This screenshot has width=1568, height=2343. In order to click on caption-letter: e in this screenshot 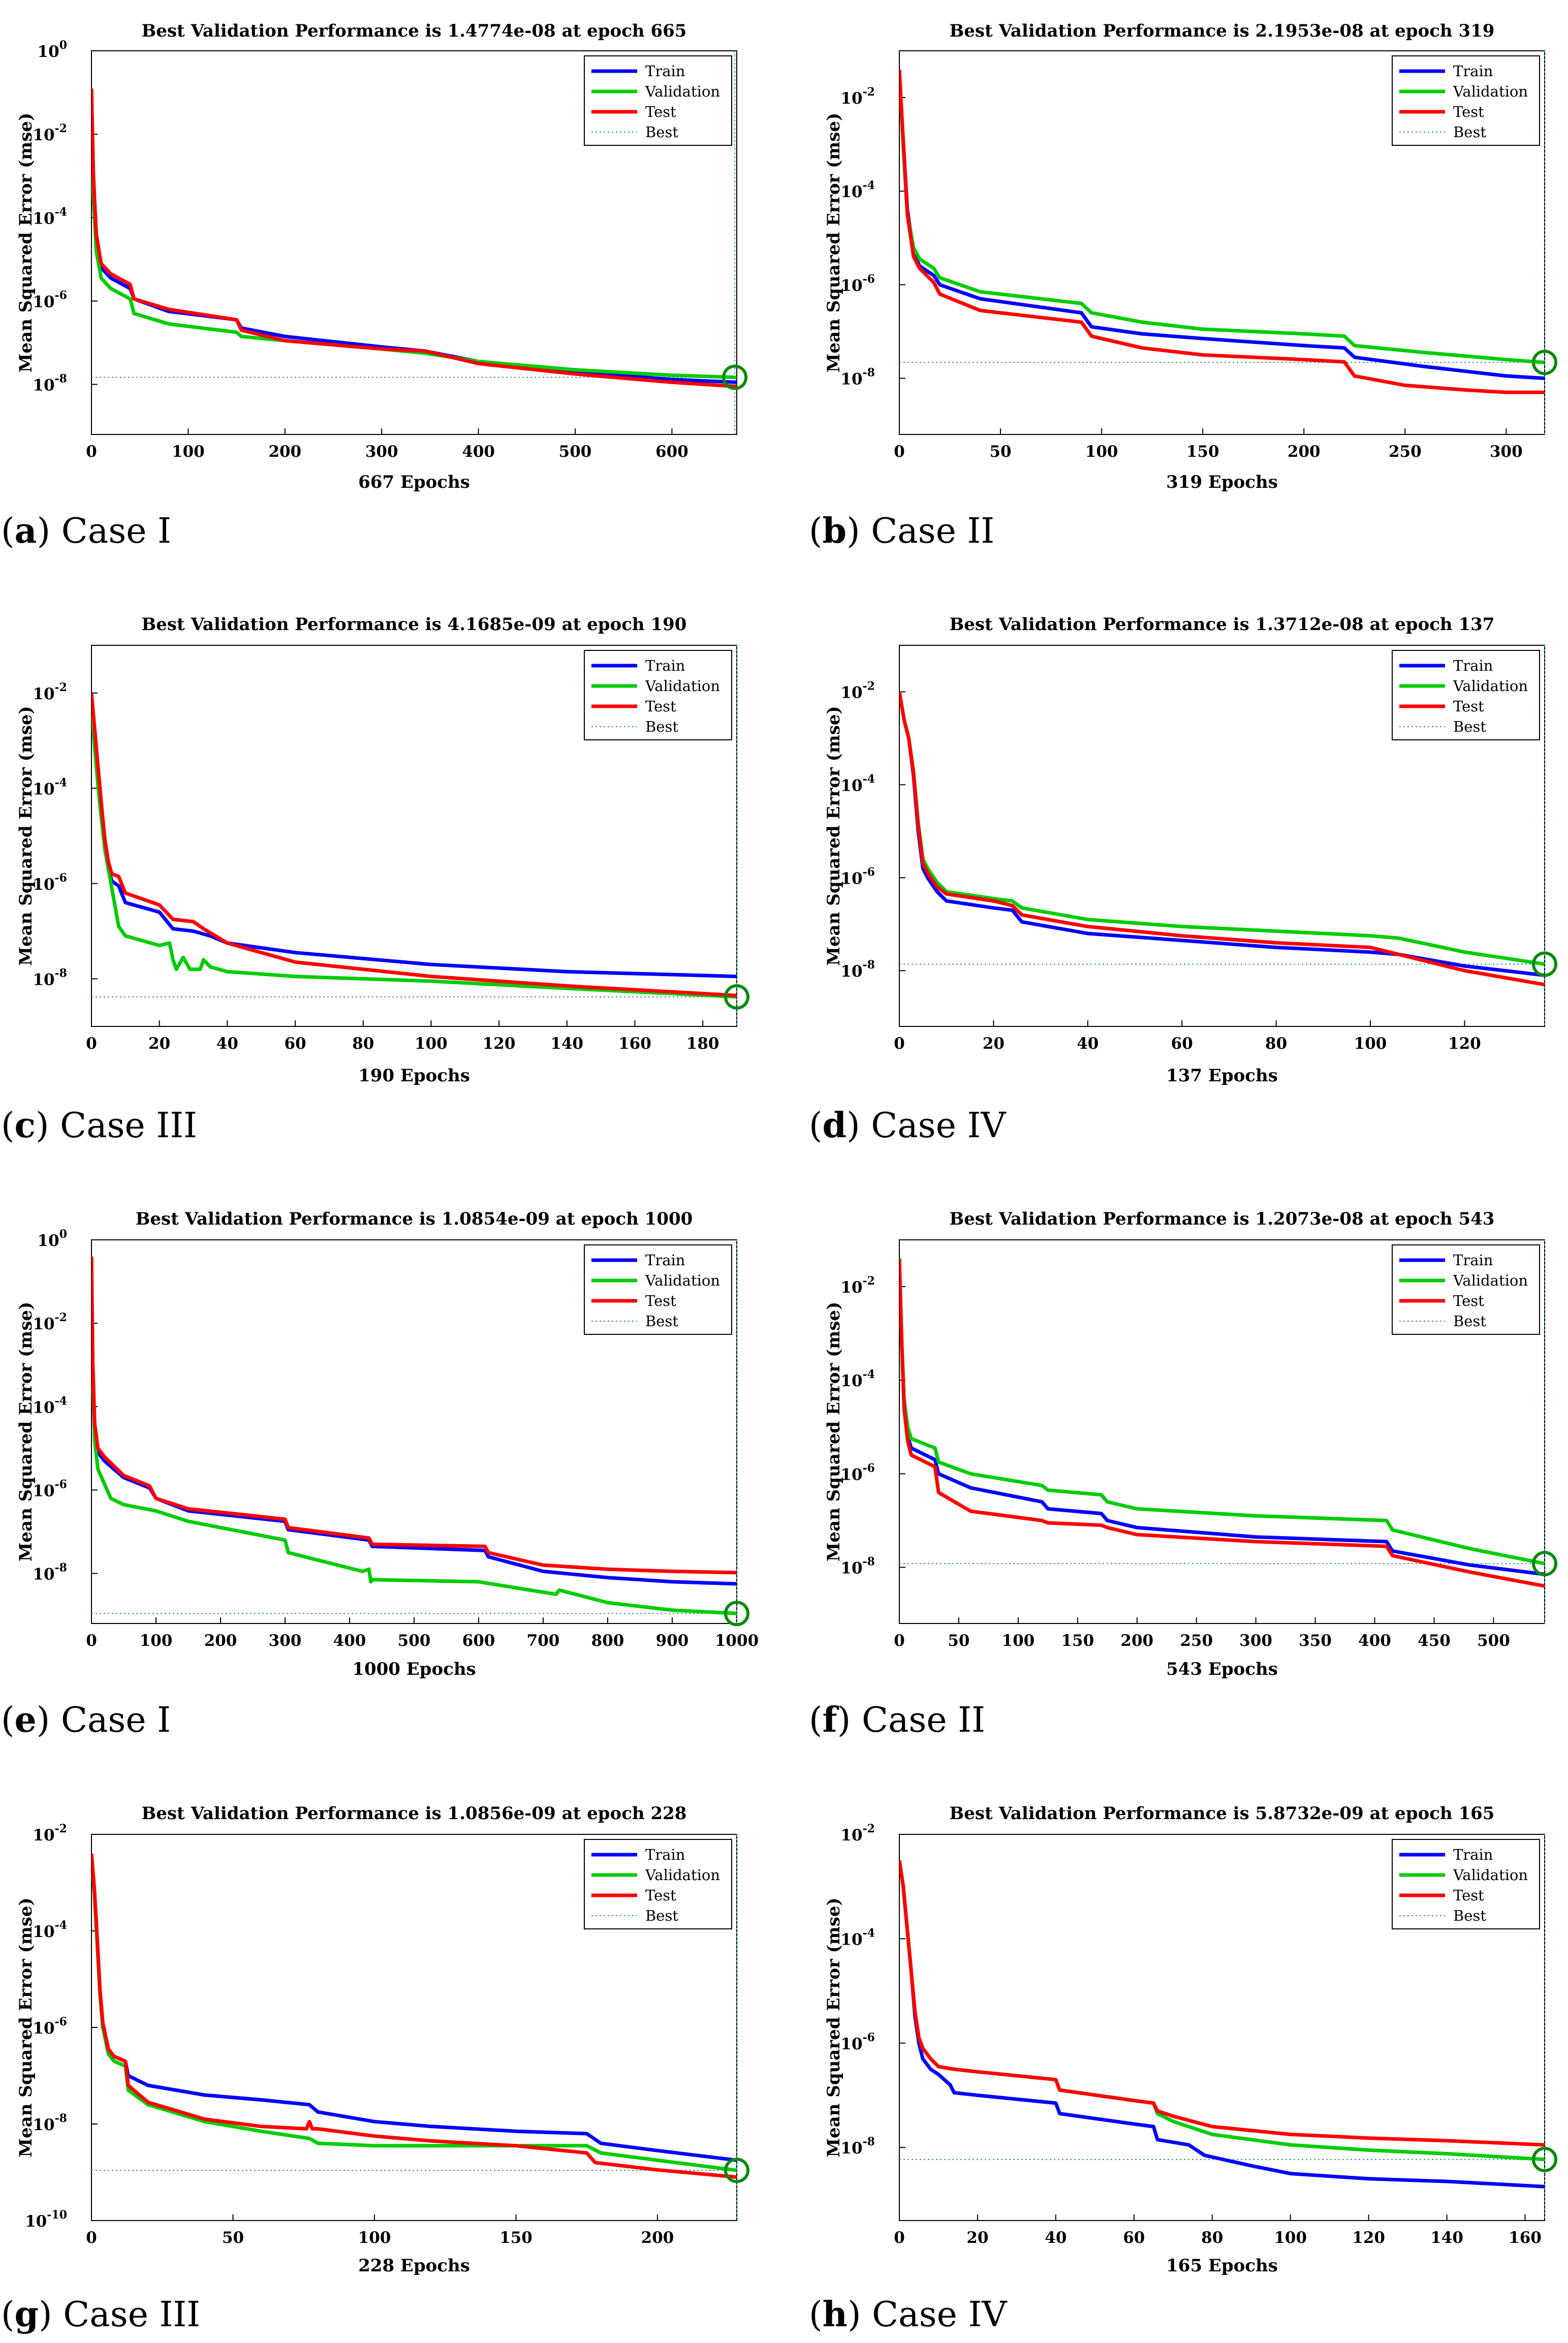, I will do `click(26, 1720)`.